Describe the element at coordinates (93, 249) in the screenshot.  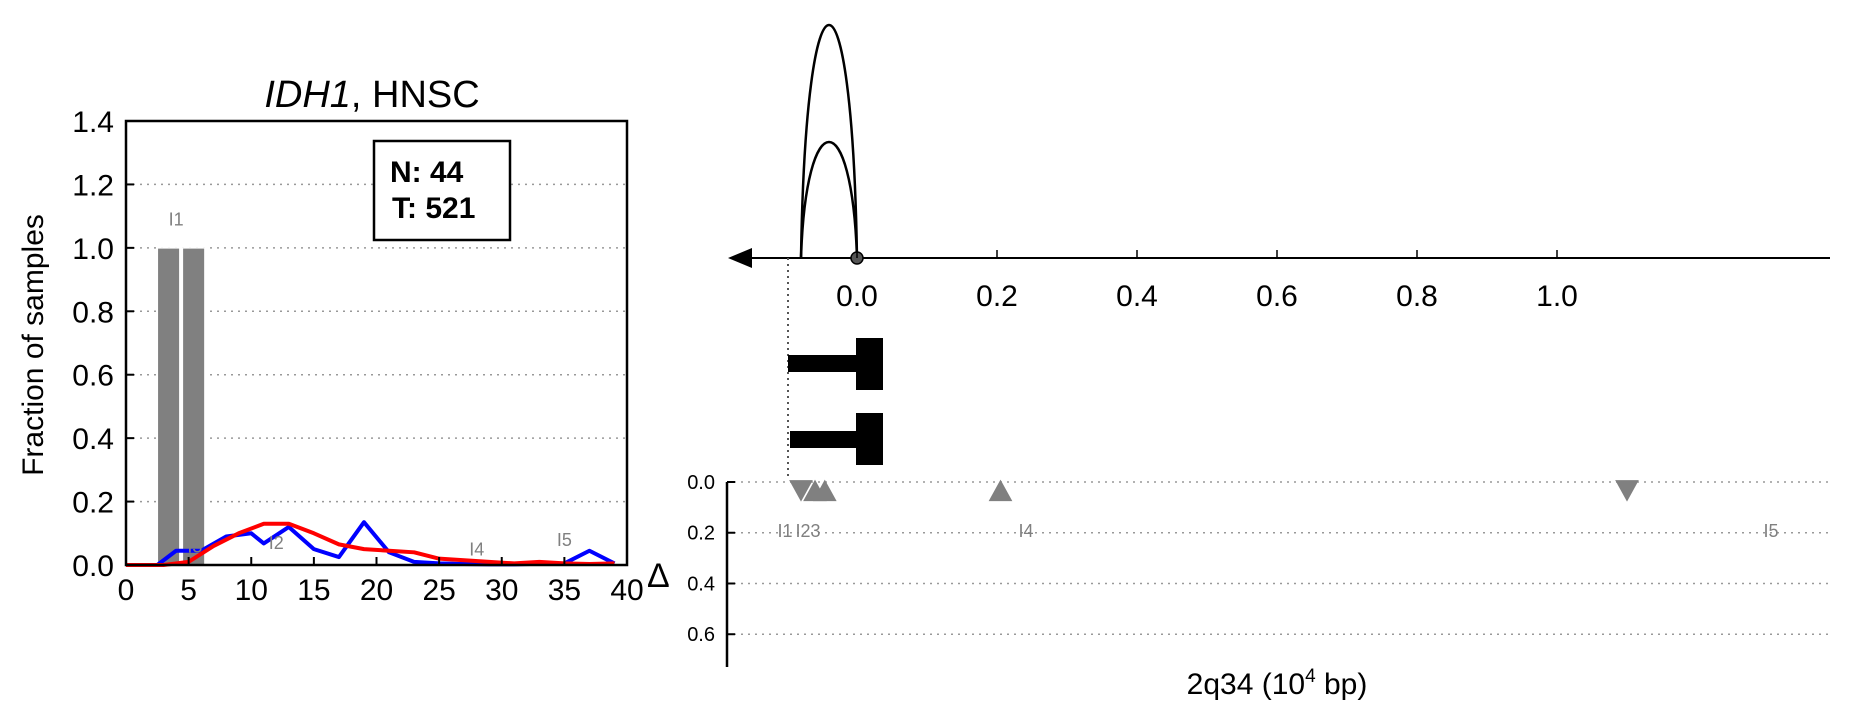
I see `left-y-tick-label: 1.0` at that location.